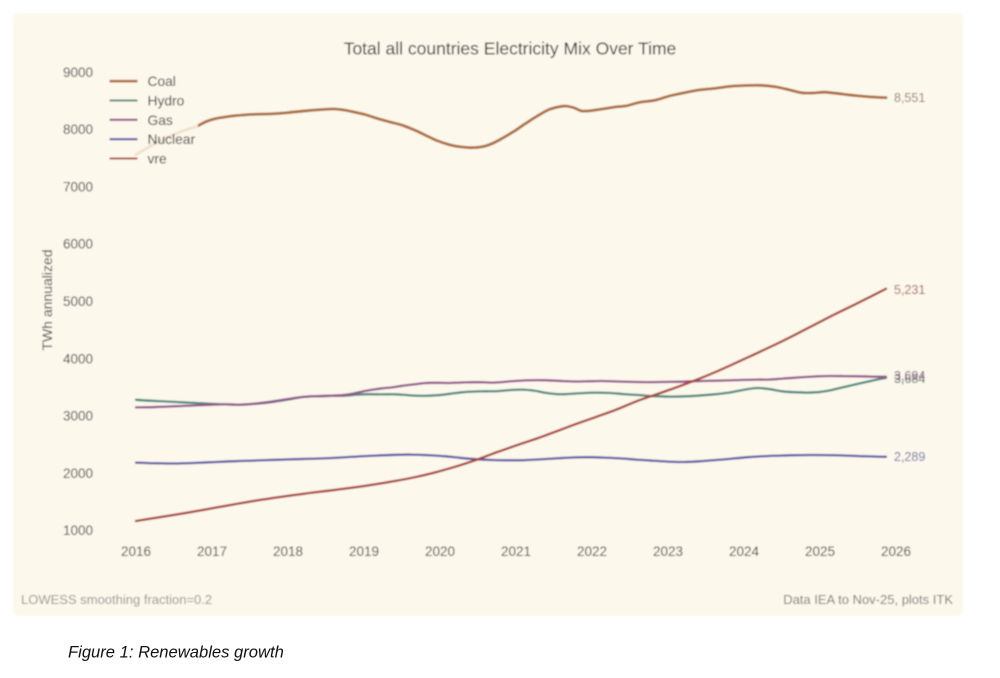 This screenshot has height=678, width=1000. Describe the element at coordinates (166, 101) in the screenshot. I see `svg-text: Hydro` at that location.